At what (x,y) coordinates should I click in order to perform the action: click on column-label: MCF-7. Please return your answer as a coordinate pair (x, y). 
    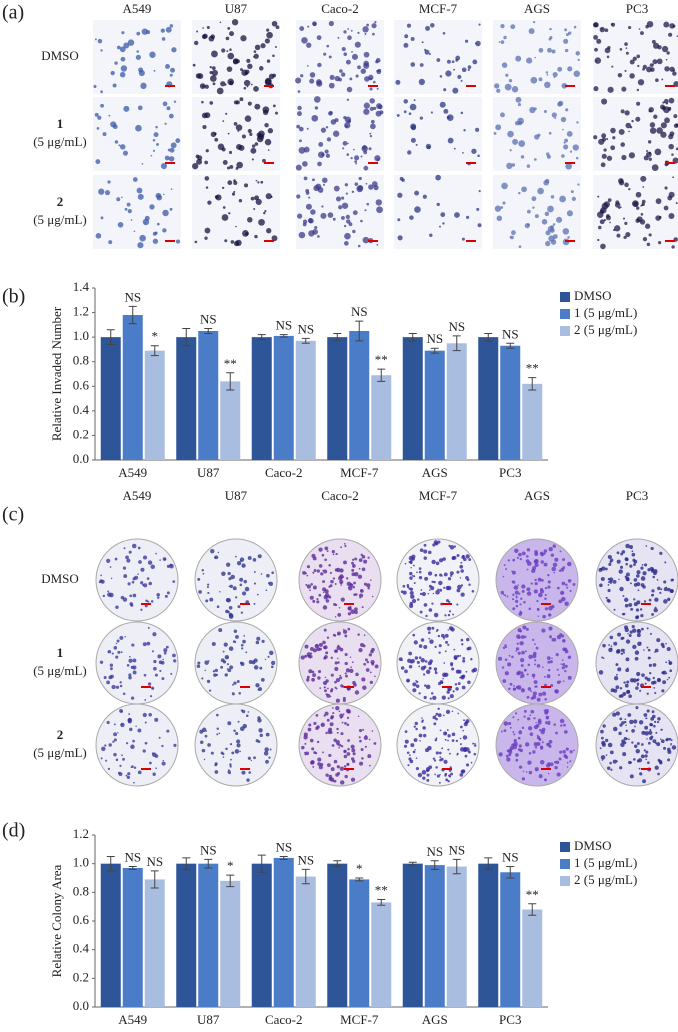
    Looking at the image, I should click on (438, 495).